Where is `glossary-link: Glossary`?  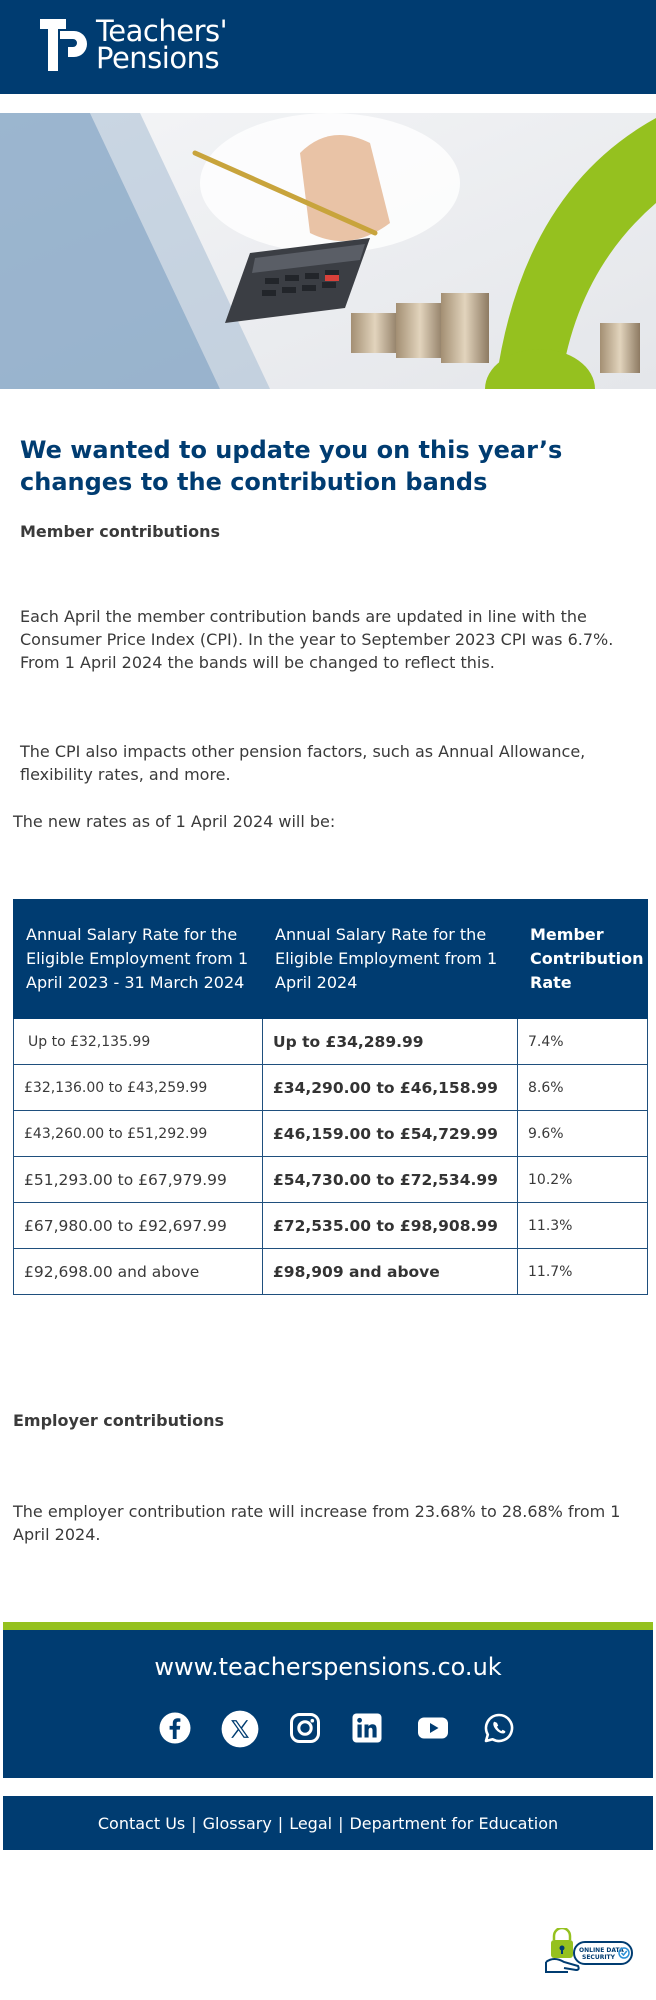 glossary-link: Glossary is located at coordinates (237, 1823).